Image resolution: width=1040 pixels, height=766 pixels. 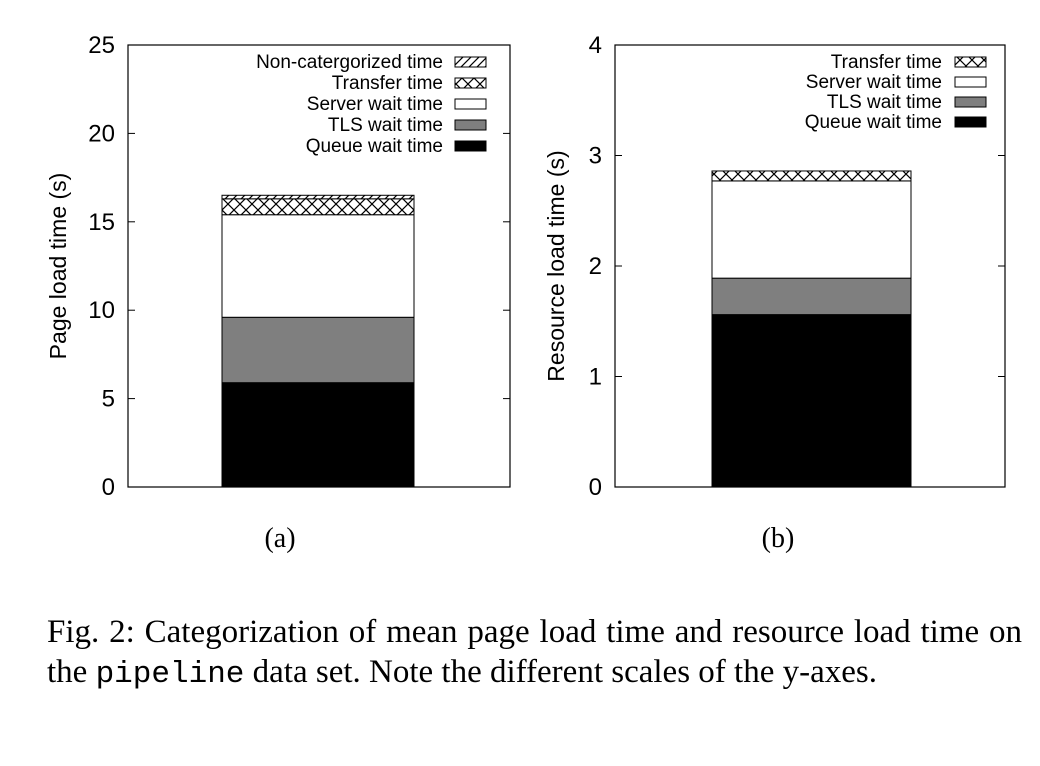 What do you see at coordinates (556, 265) in the screenshot?
I see `y-axis-label: Resource load time (s)` at bounding box center [556, 265].